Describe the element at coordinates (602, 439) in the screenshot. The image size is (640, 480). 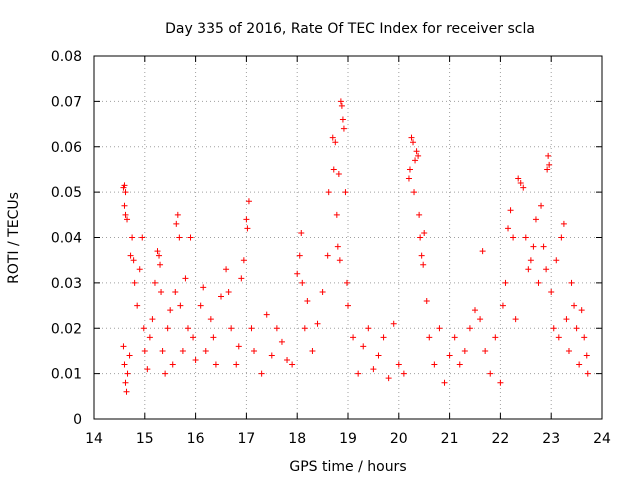
I see `x-tick-label: 24` at that location.